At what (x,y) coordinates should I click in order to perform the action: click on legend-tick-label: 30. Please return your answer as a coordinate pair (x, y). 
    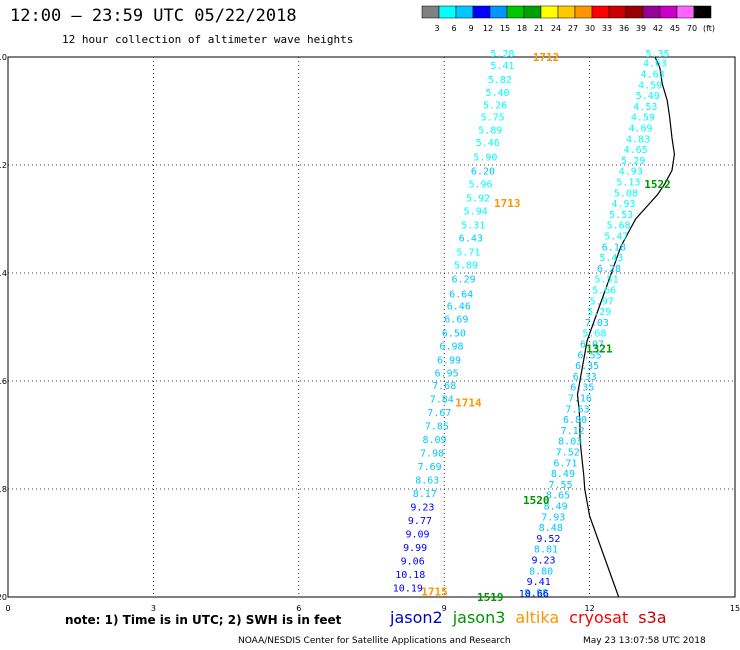
    Looking at the image, I should click on (590, 28).